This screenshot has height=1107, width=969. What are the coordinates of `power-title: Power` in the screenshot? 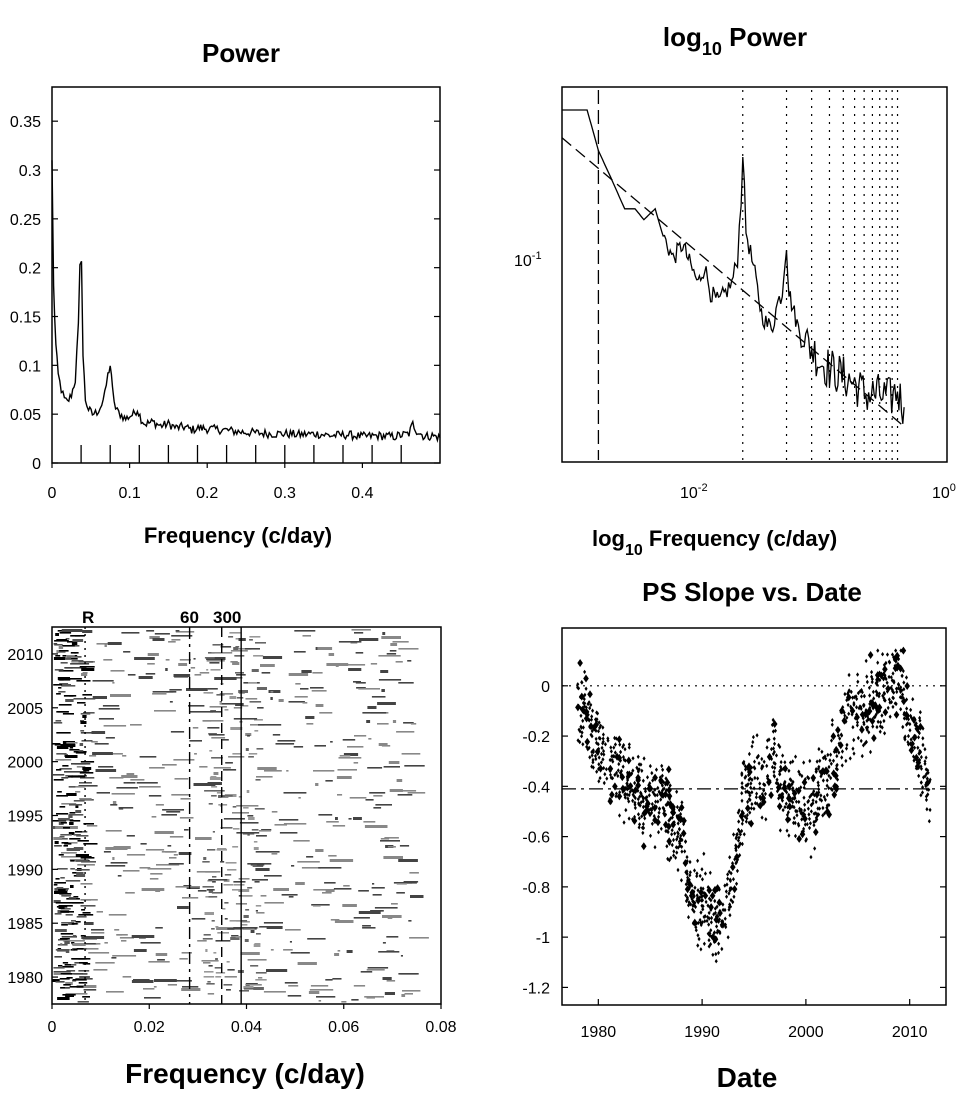 It's located at (241, 53).